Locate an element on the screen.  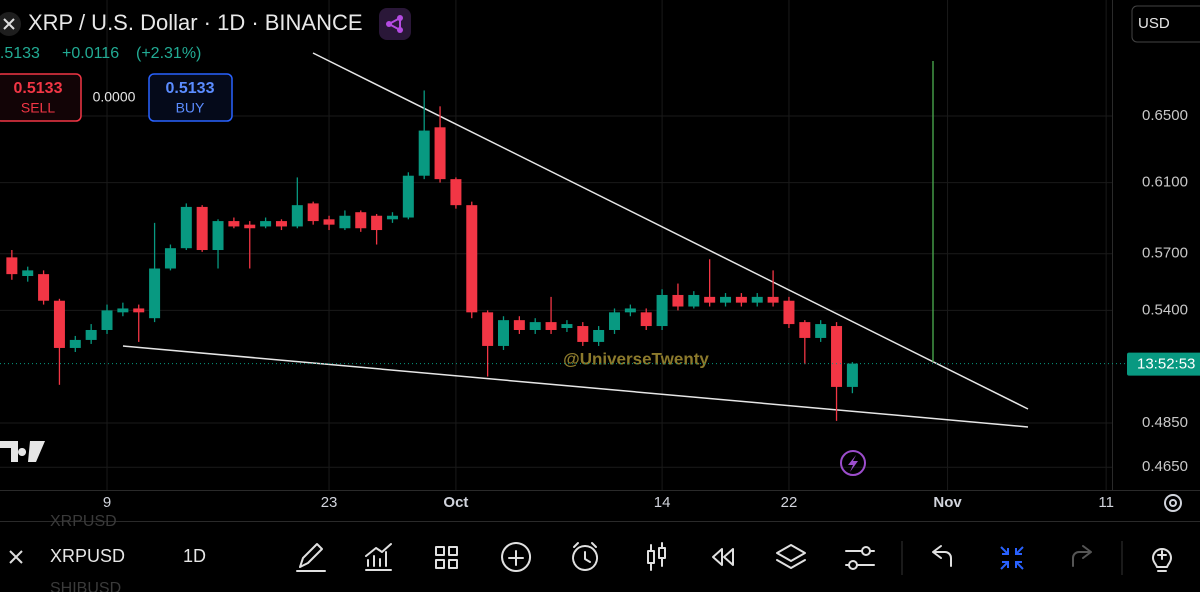
buy-box is located at coordinates (190, 97).